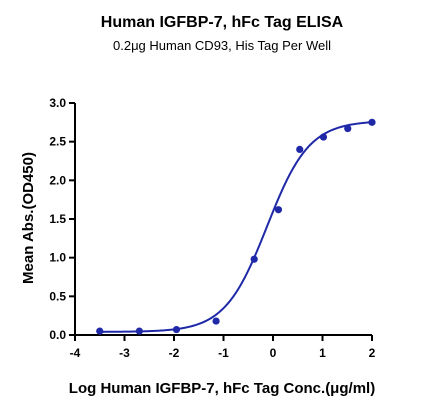 Image resolution: width=444 pixels, height=408 pixels. Describe the element at coordinates (75, 353) in the screenshot. I see `x-tick-label: -4` at that location.